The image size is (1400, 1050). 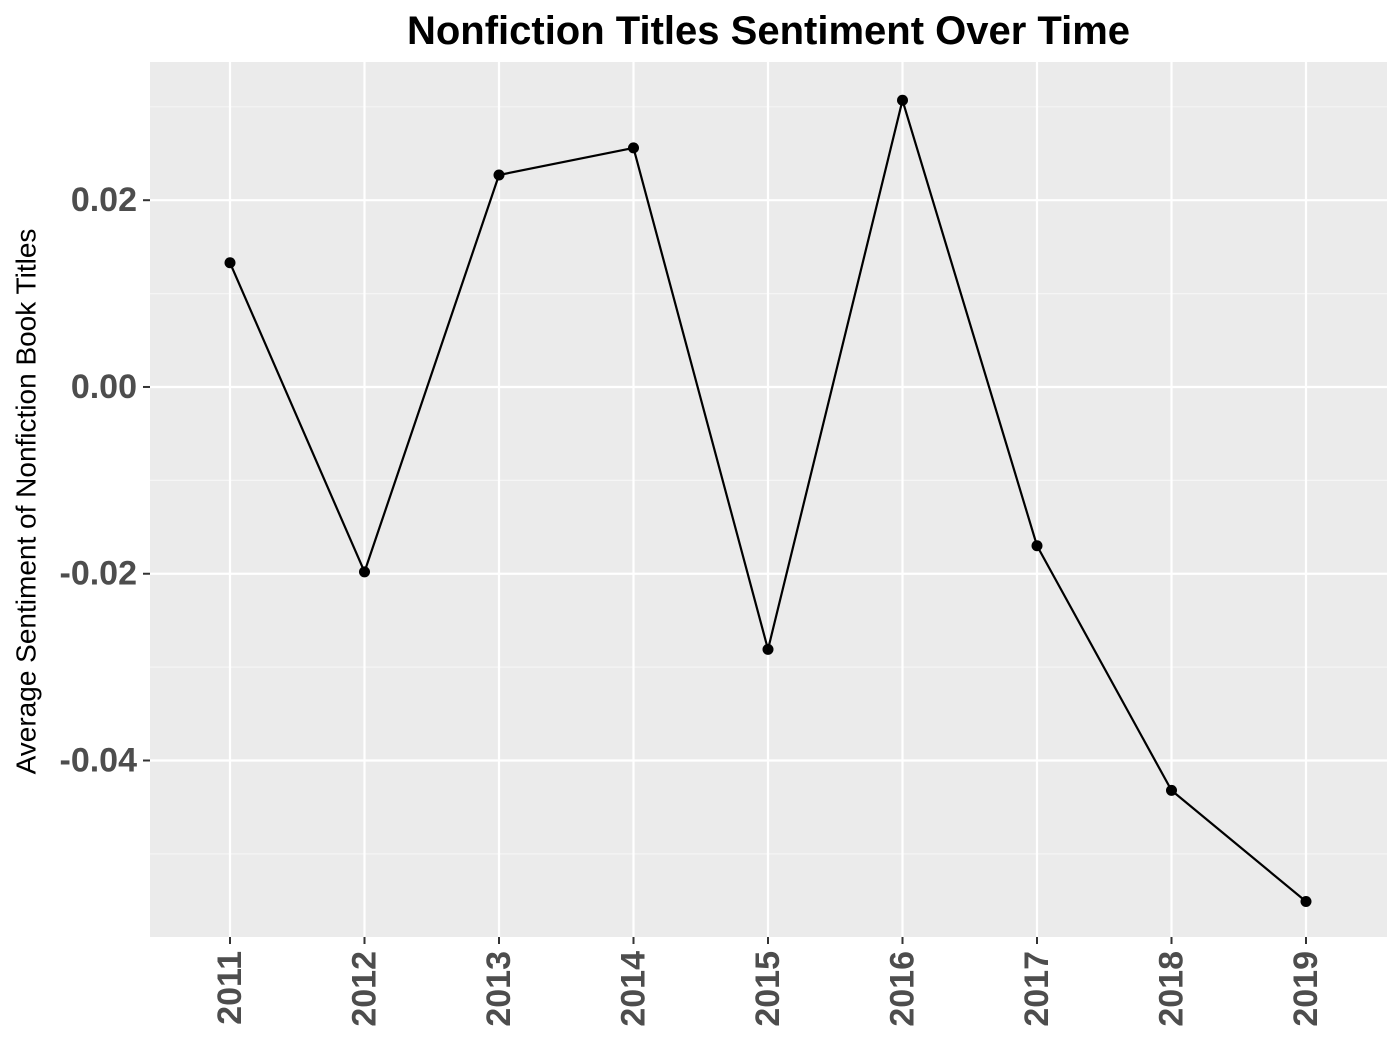 What do you see at coordinates (99, 574) in the screenshot?
I see `y-tick-label: -0.02` at bounding box center [99, 574].